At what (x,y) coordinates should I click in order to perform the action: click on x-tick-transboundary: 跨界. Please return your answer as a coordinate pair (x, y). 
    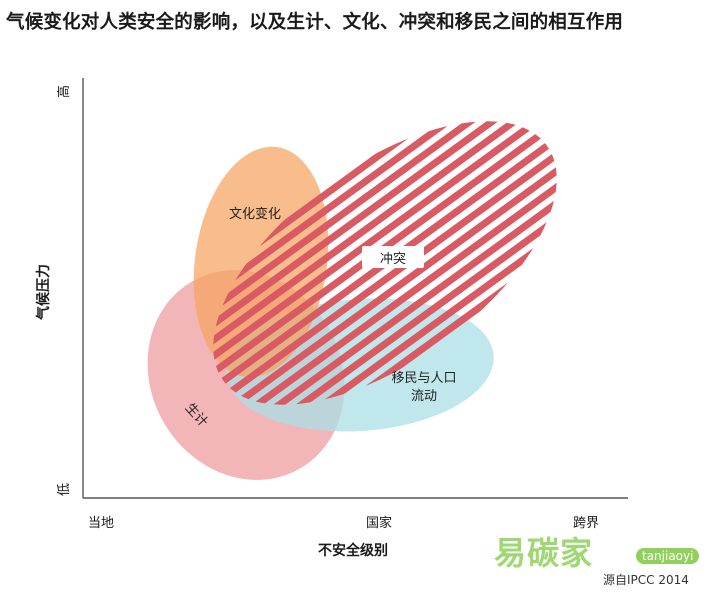
    Looking at the image, I should click on (586, 523).